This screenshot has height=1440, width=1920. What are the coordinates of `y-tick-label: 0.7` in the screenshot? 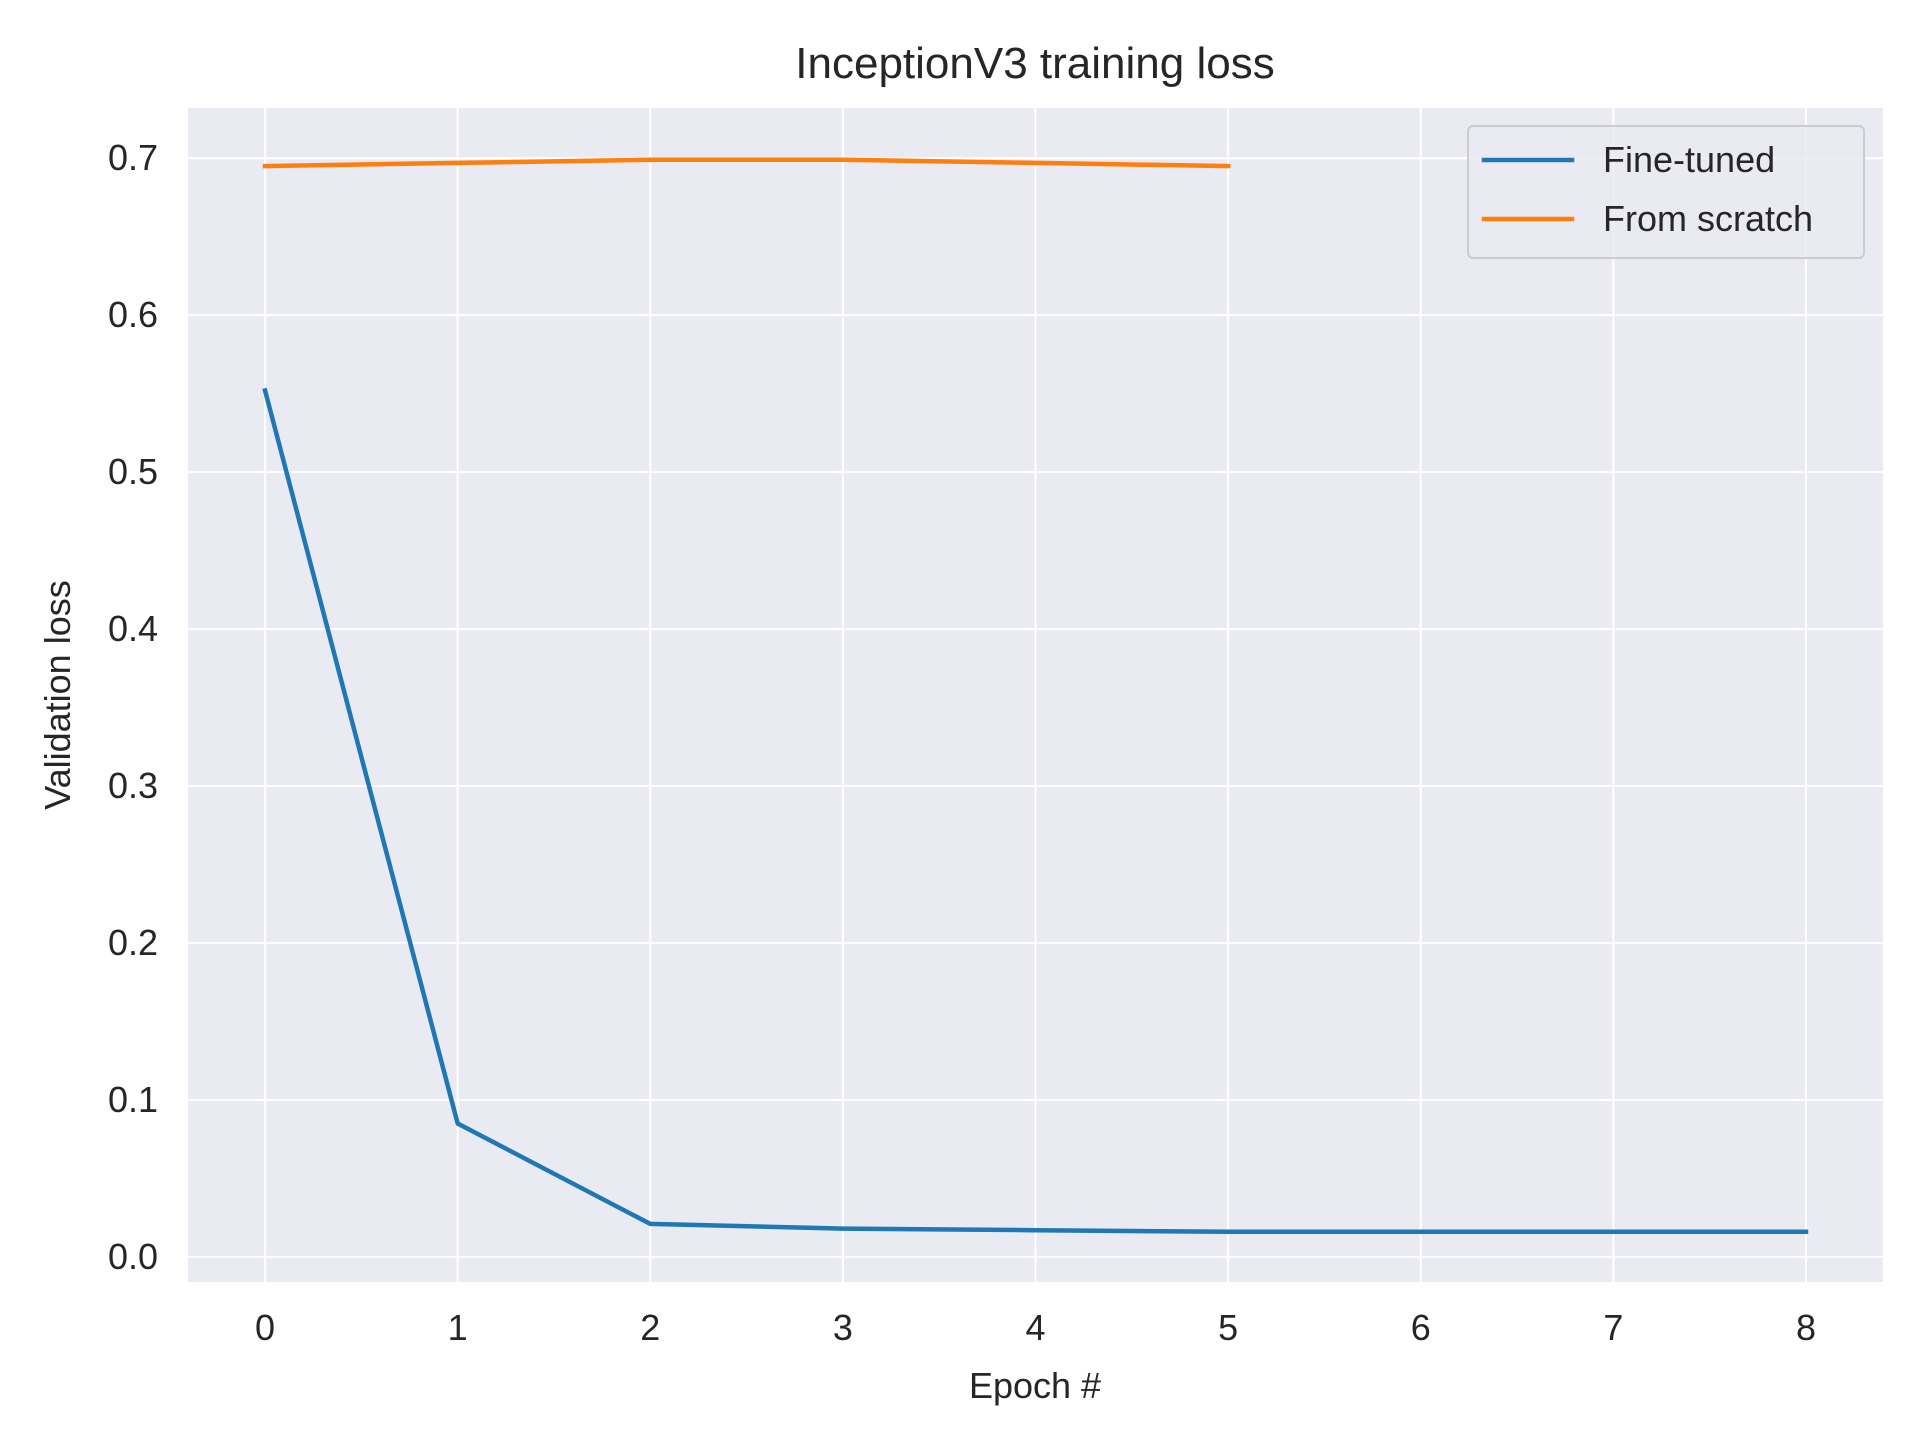 It's located at (133, 157).